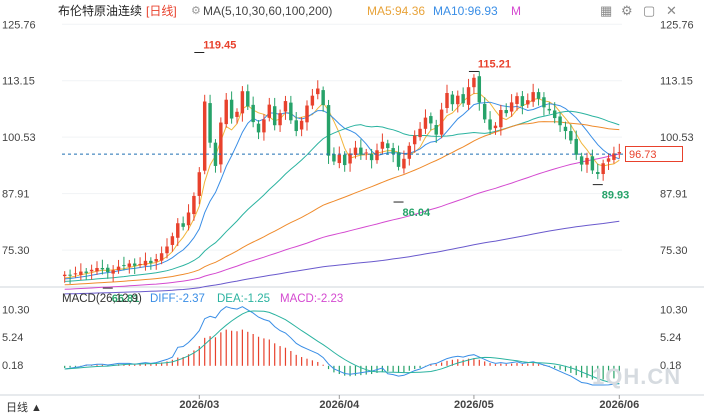  What do you see at coordinates (342, 257) in the screenshot?
I see `ma200-line` at bounding box center [342, 257].